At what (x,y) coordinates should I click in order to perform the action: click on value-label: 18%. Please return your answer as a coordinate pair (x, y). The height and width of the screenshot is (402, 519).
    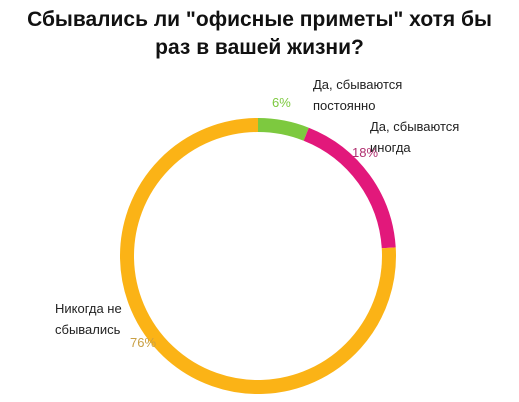
    Looking at the image, I should click on (365, 152).